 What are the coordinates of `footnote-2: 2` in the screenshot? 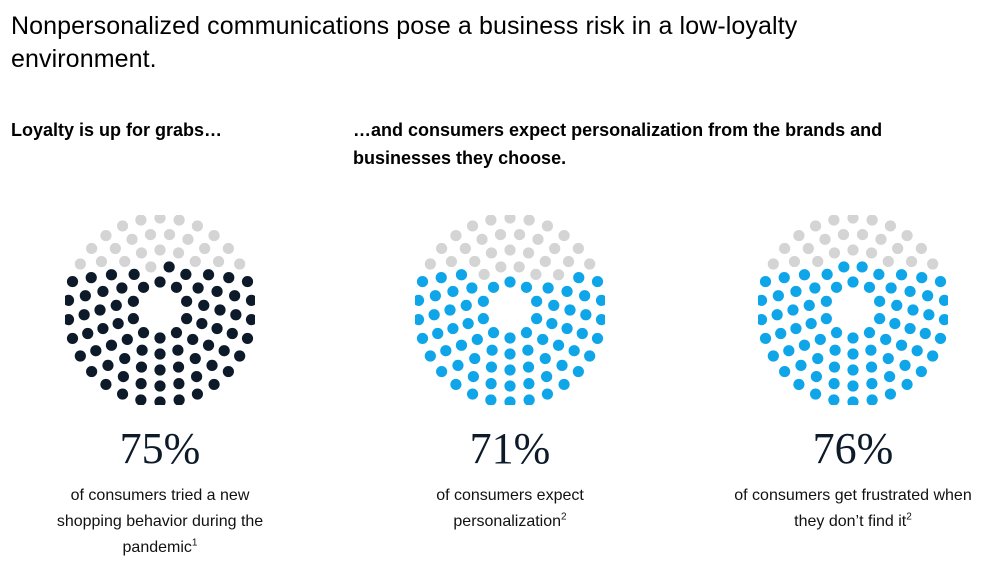 It's located at (564, 517).